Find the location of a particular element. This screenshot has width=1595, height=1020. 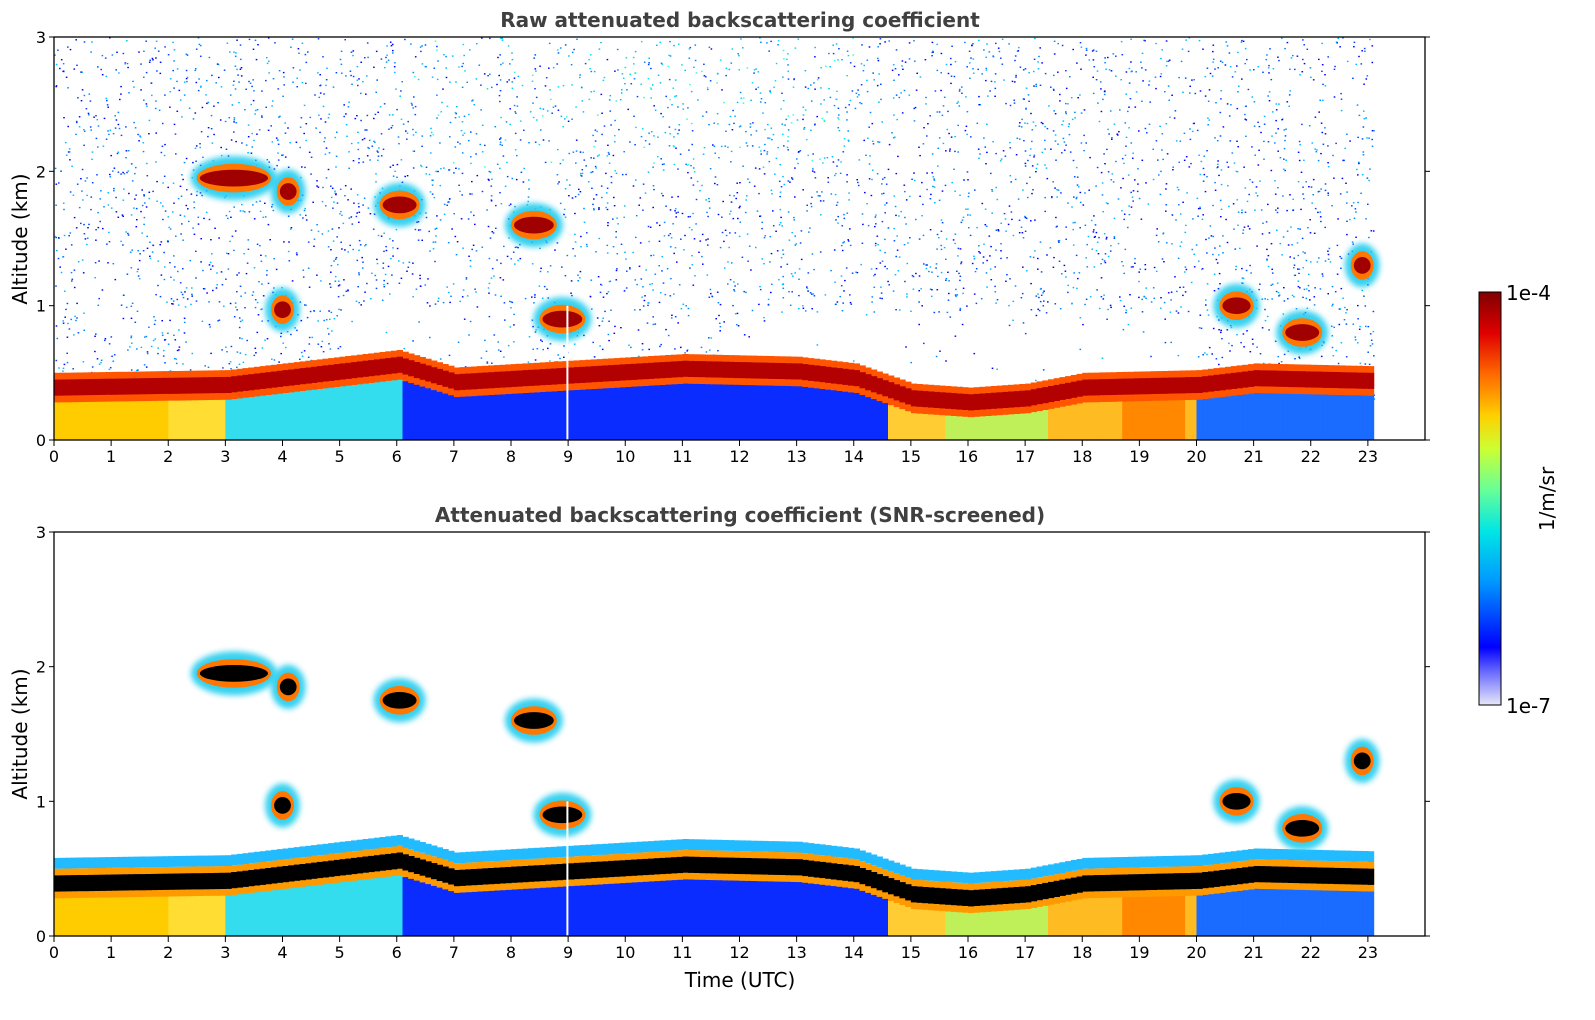

panel1-y-axis-label: Altitude (km) is located at coordinates (20, 238).